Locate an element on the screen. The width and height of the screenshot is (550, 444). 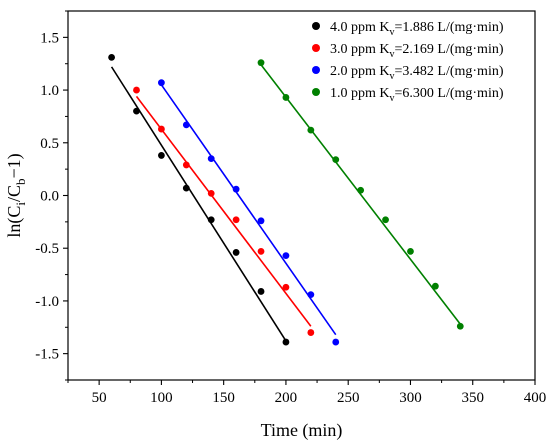
legend-entry: 1.0 ppm Kv=6.300 L/(mg·min) is located at coordinates (417, 95).